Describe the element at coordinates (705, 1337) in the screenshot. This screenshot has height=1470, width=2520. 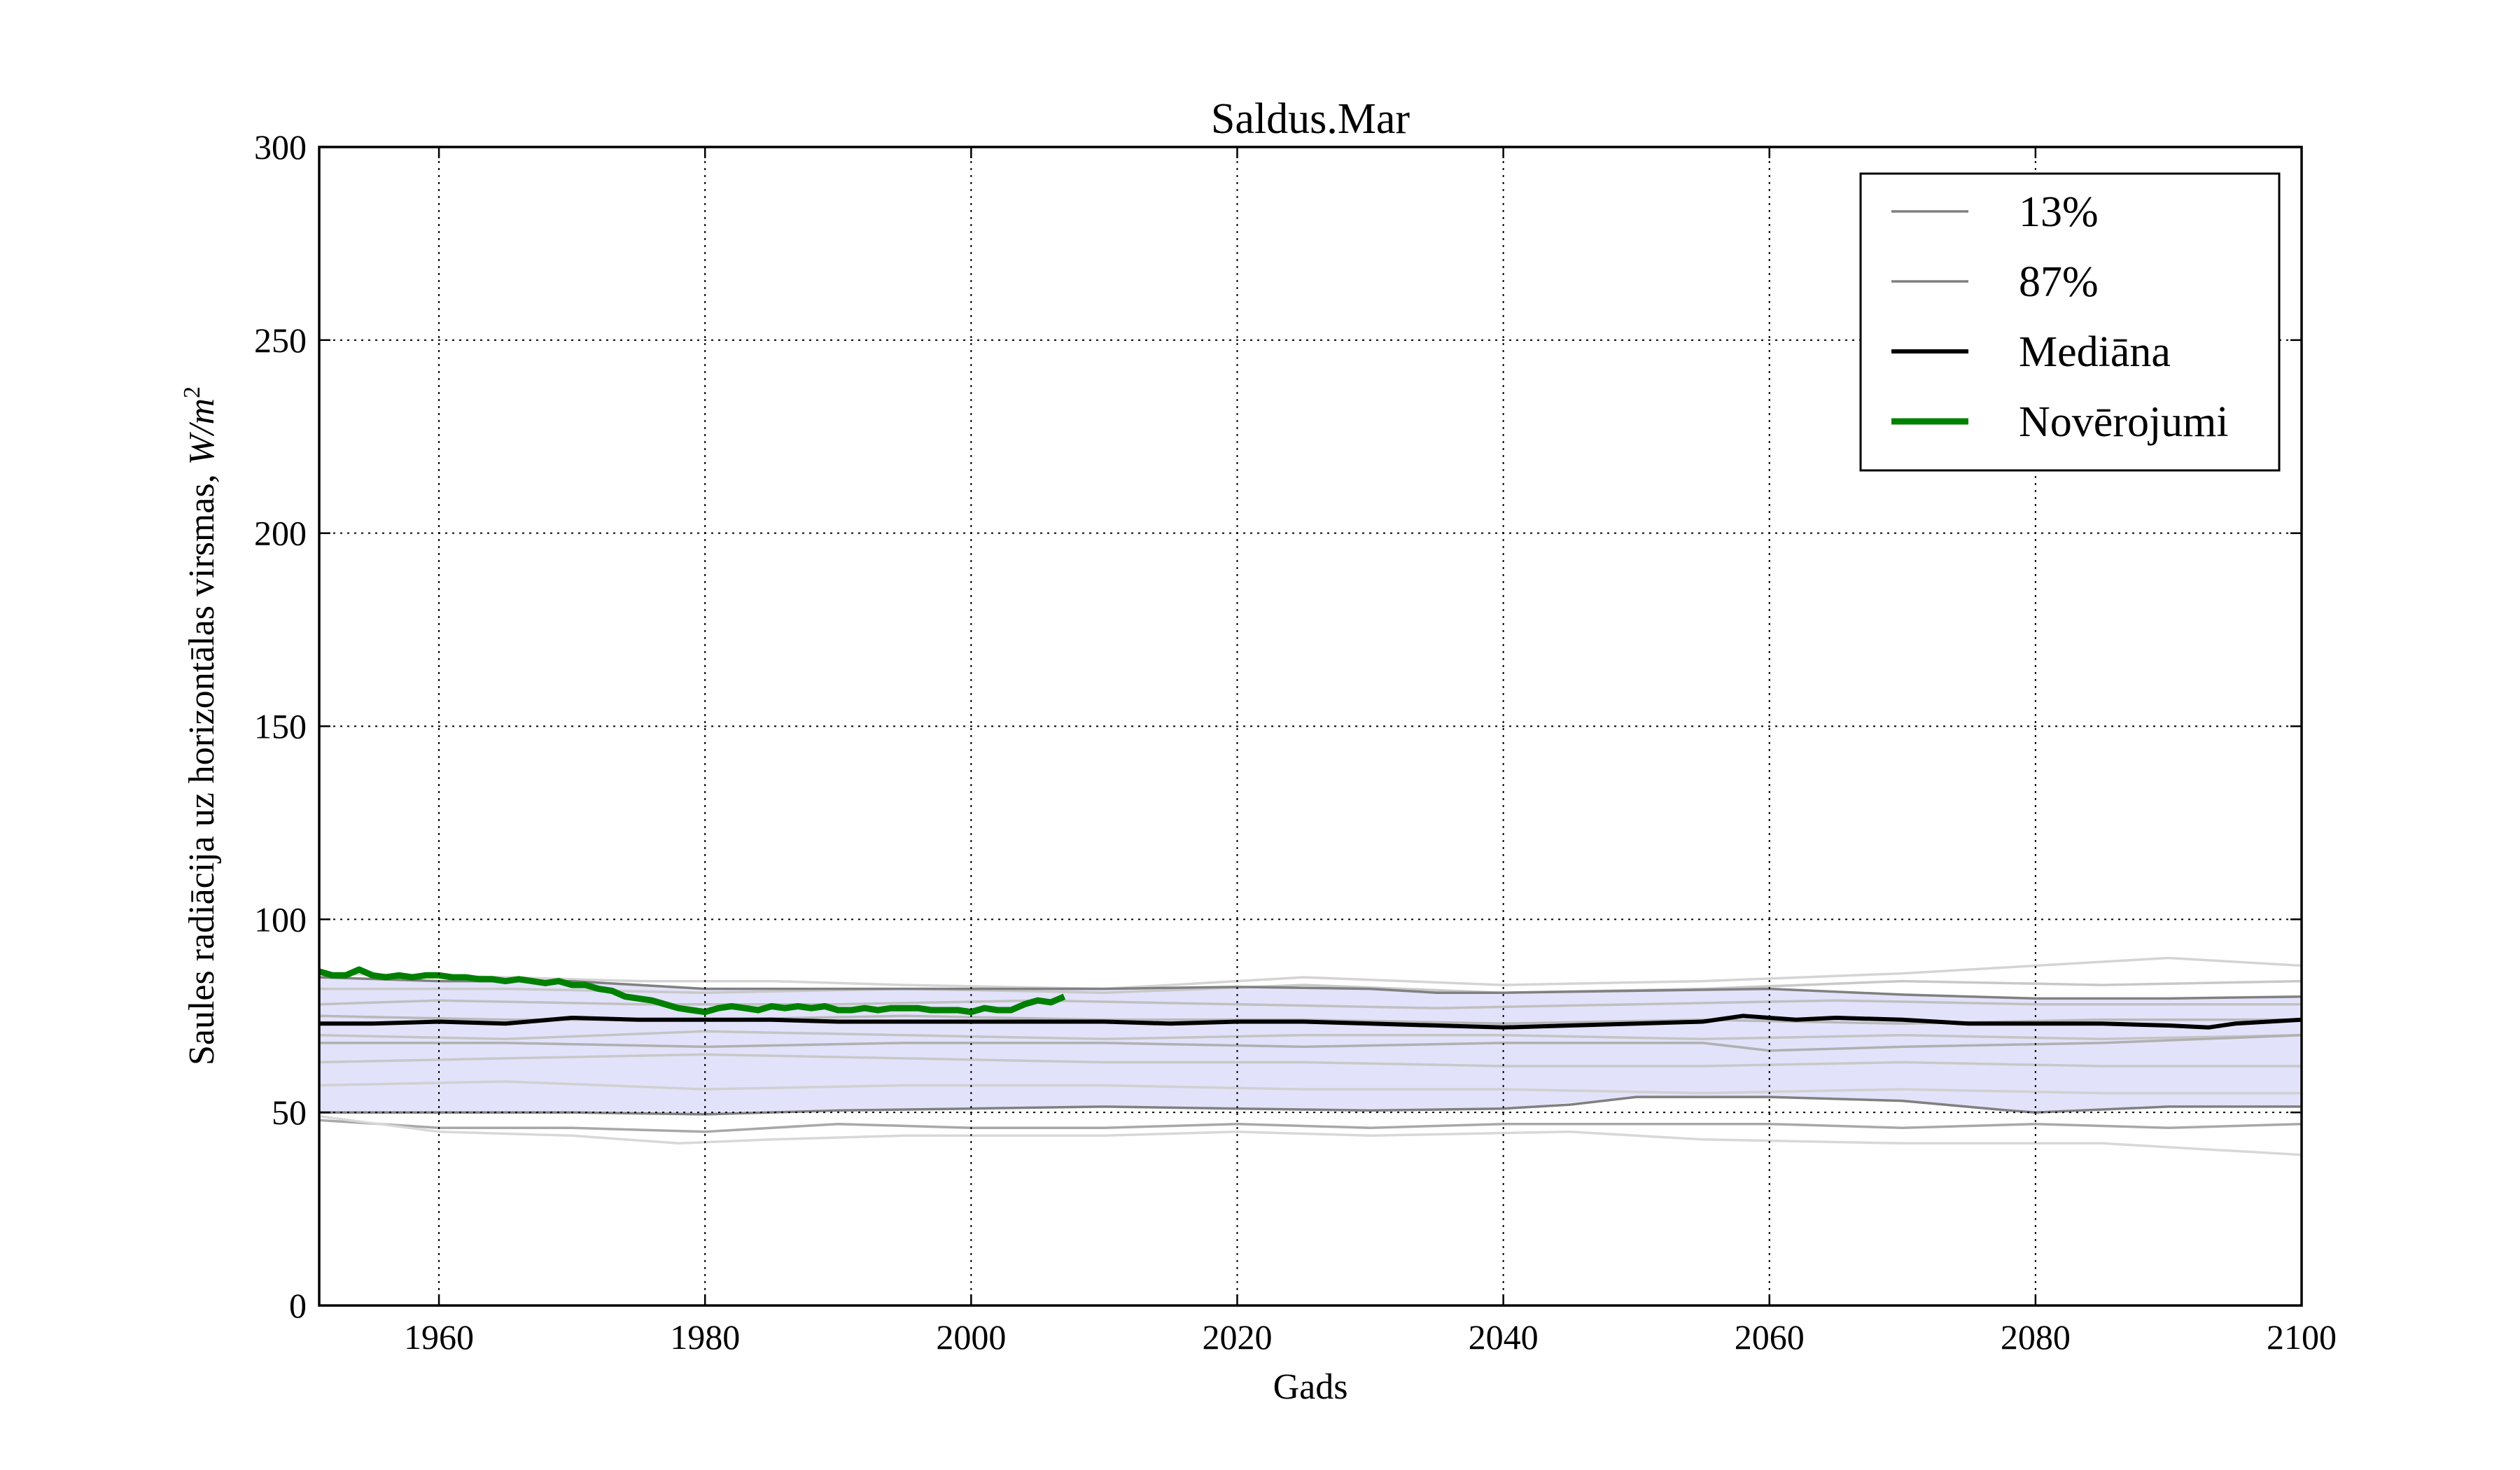
I see `x-tick-label: 1980` at that location.